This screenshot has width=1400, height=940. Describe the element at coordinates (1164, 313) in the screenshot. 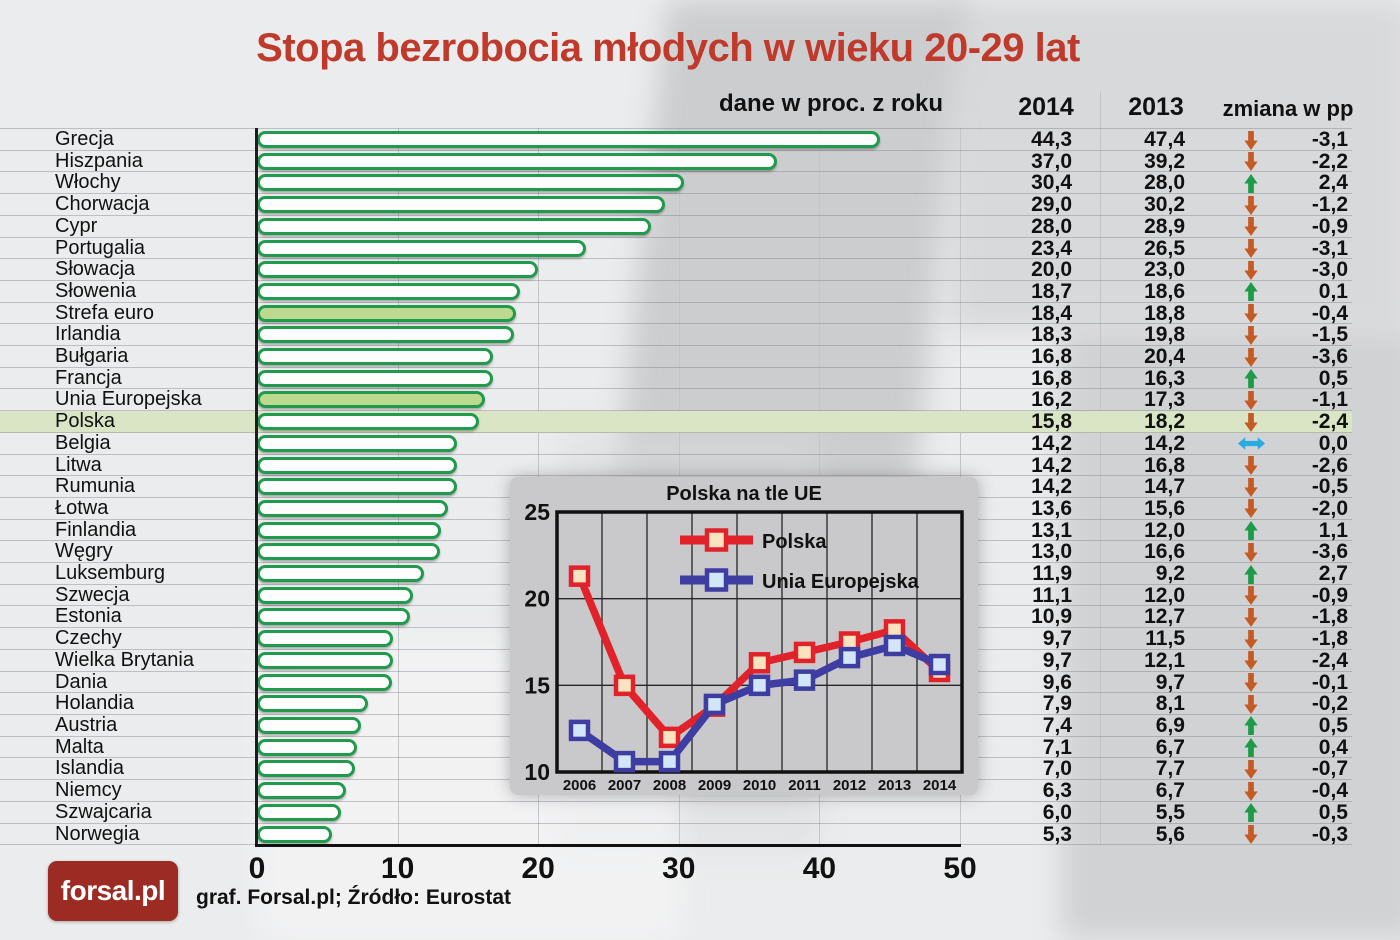

I see `value-2013: 18,8` at that location.